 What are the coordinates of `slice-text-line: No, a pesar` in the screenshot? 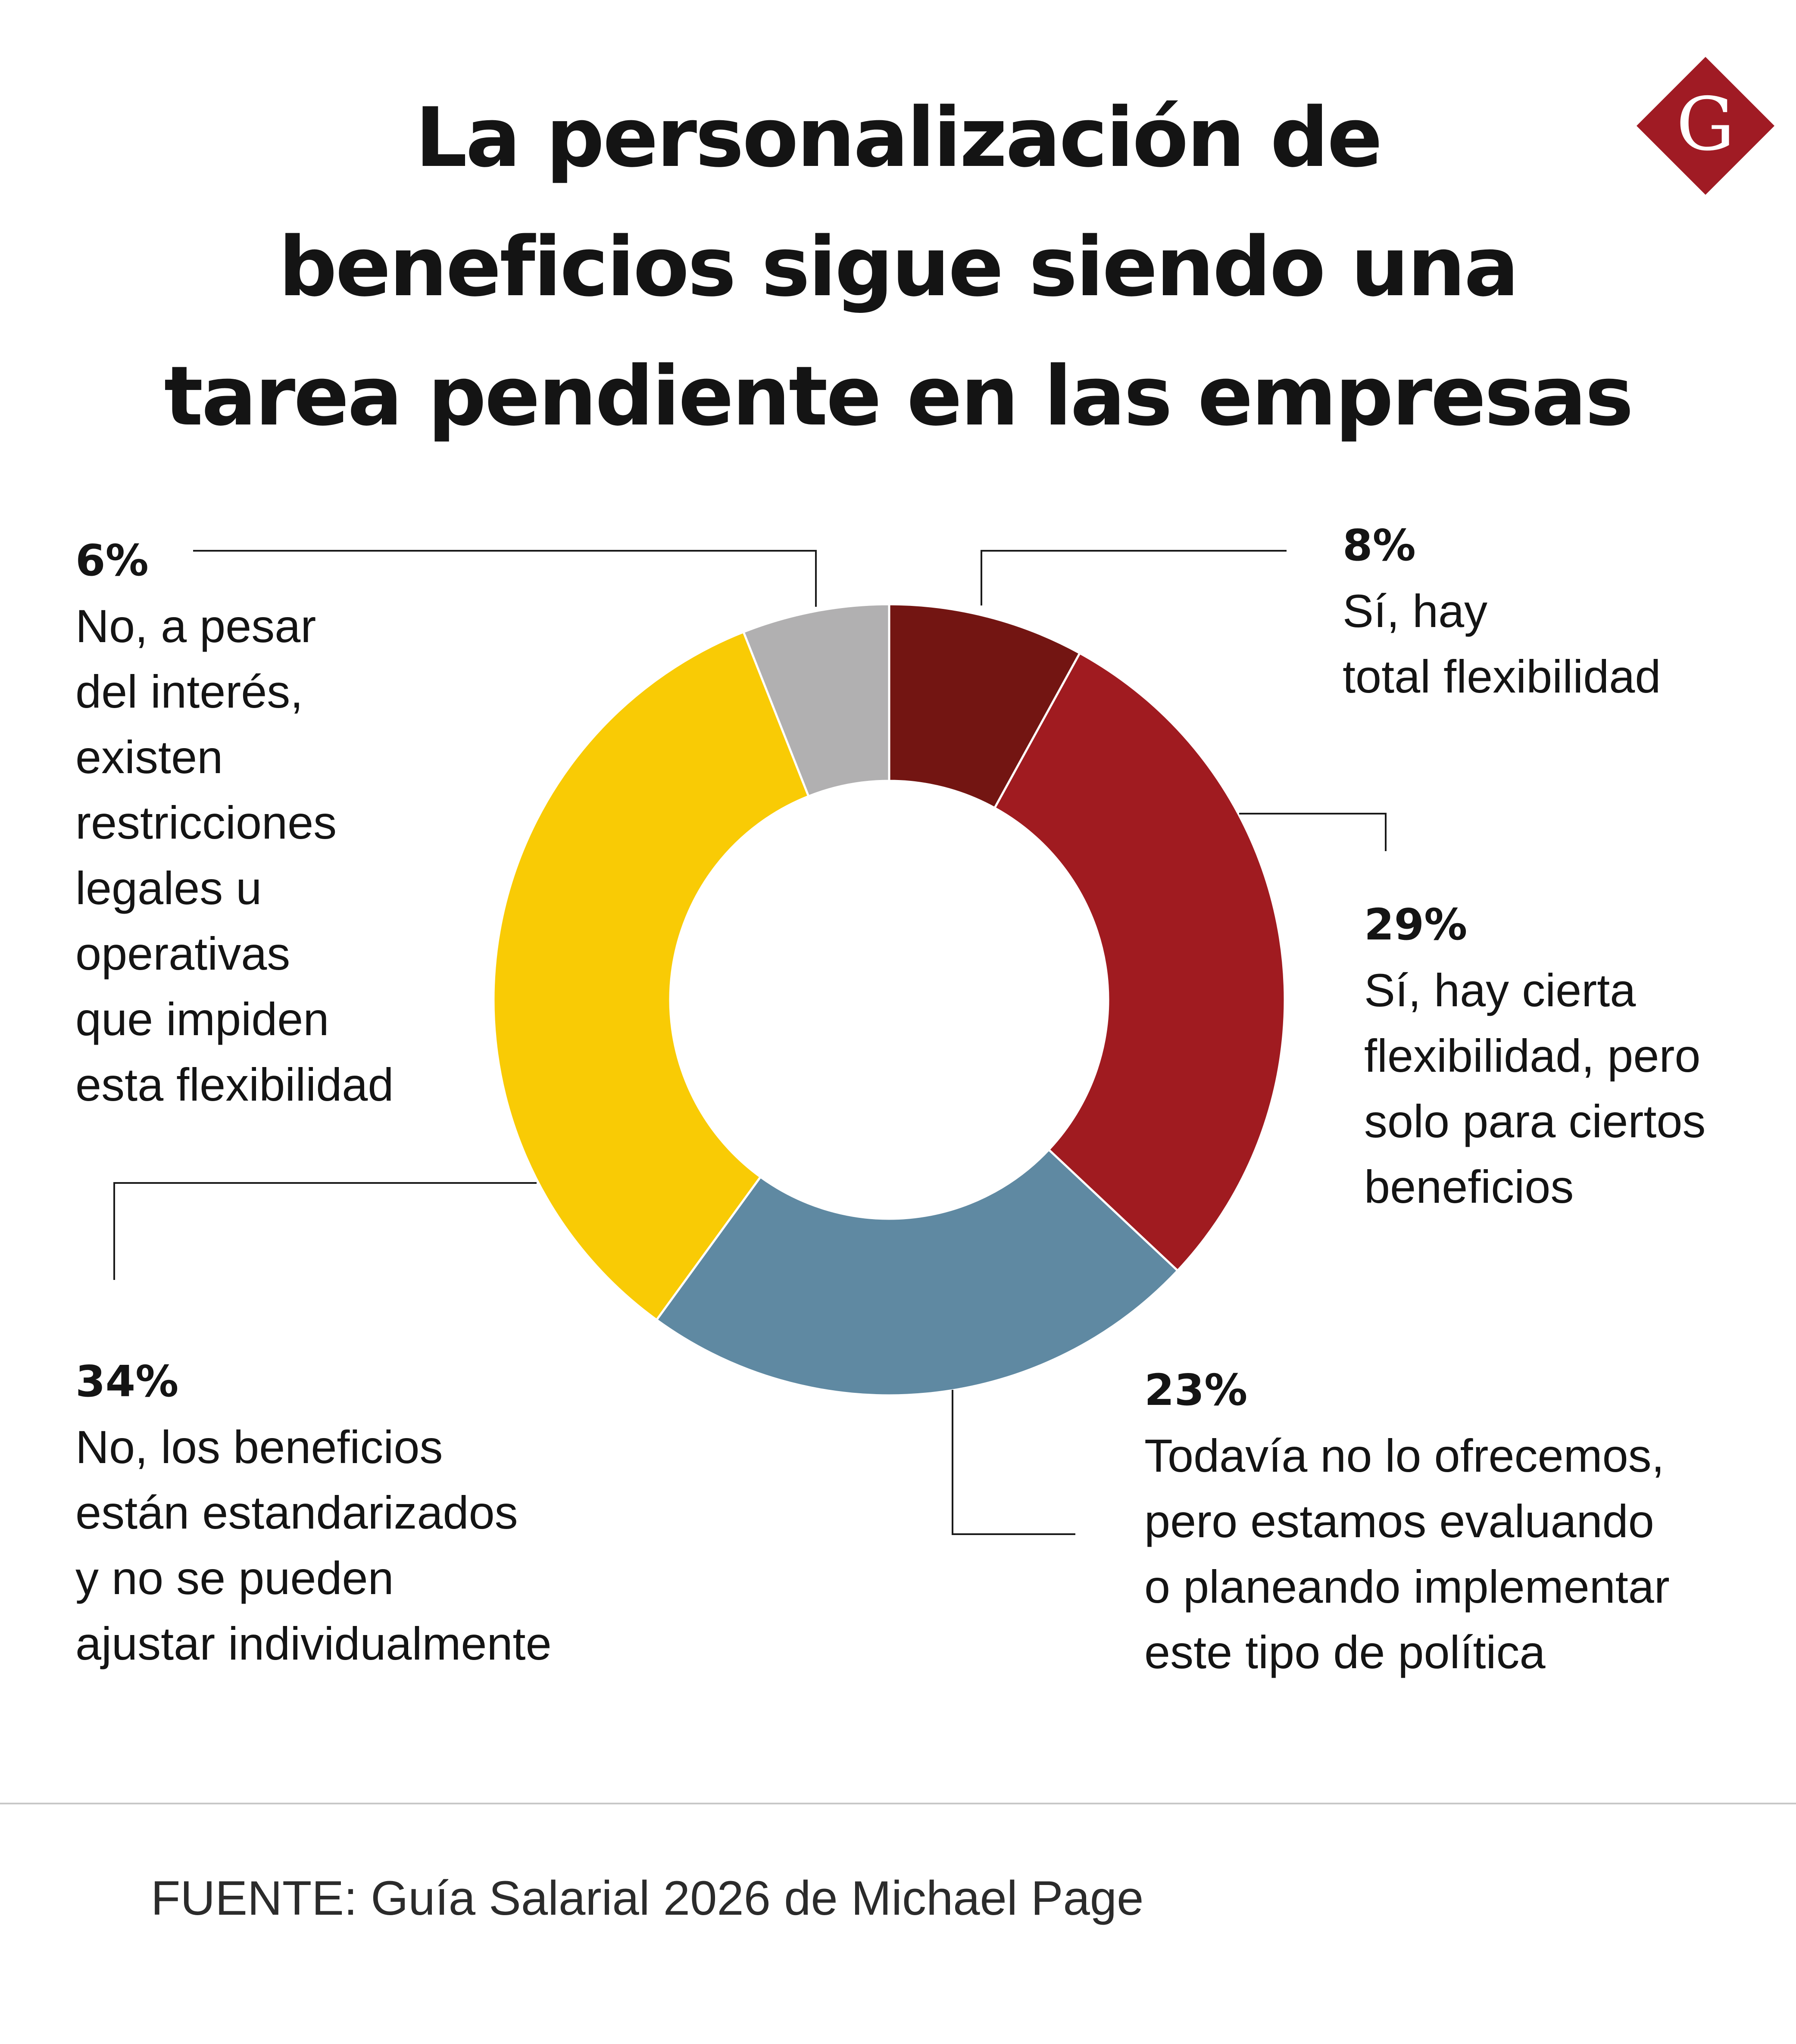 It's located at (195, 626).